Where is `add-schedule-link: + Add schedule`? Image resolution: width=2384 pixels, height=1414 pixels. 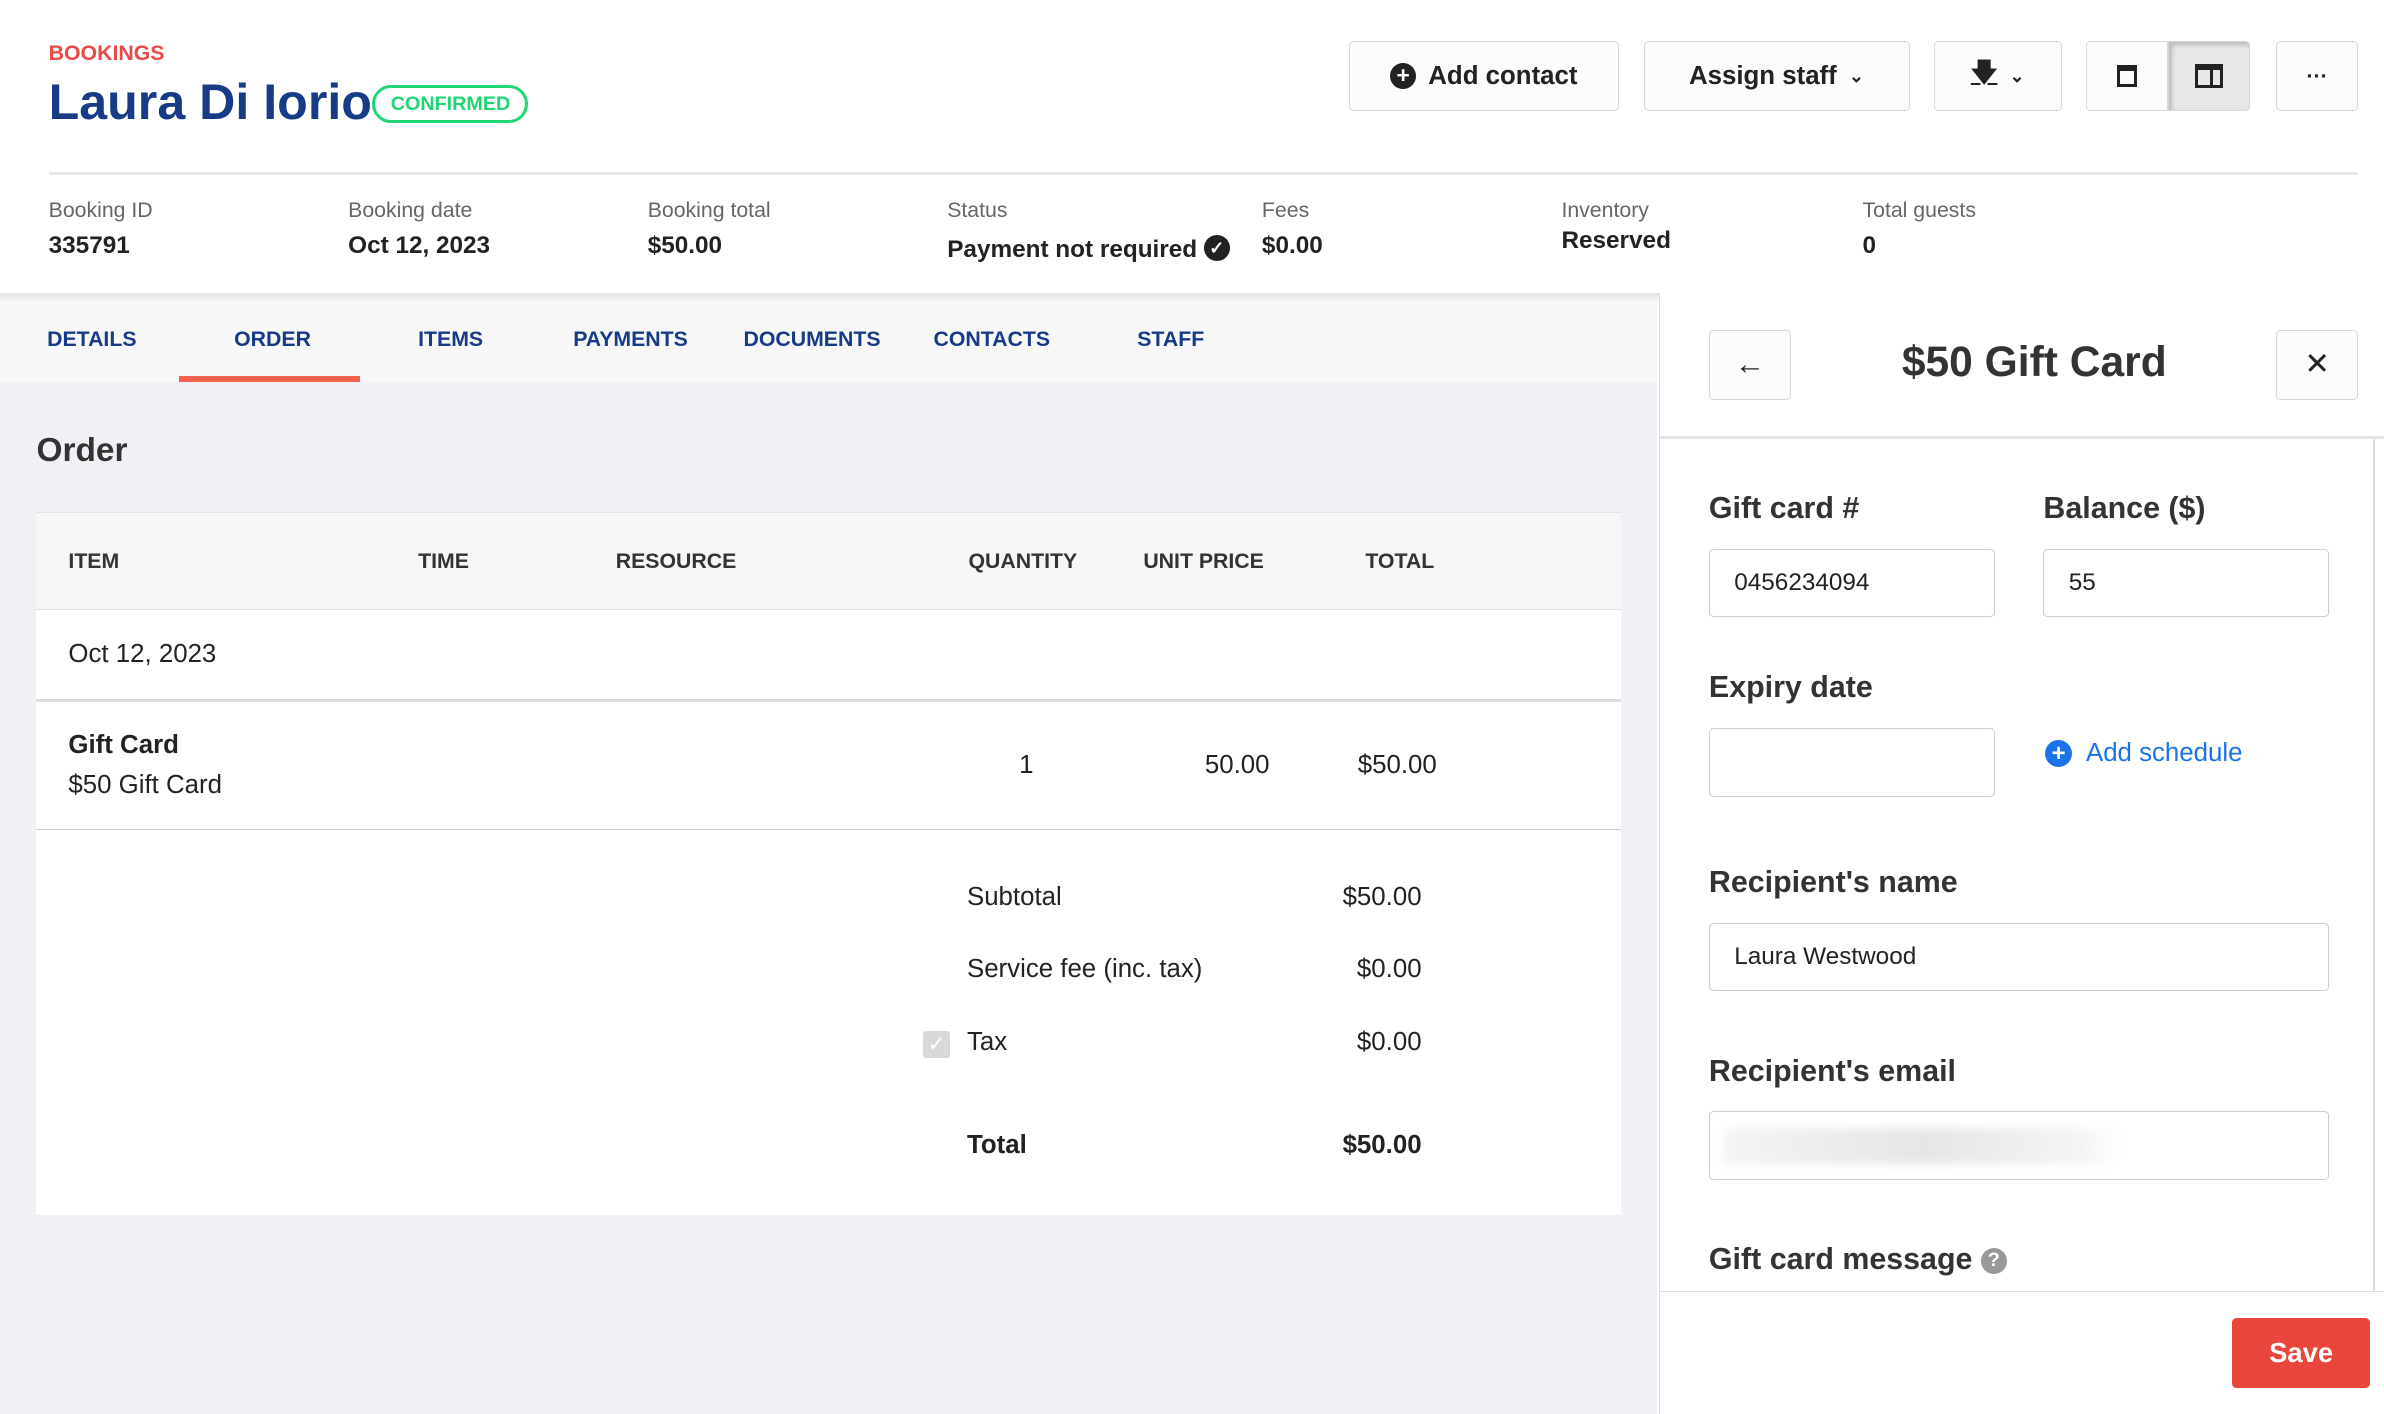 add-schedule-link: + Add schedule is located at coordinates (2143, 753).